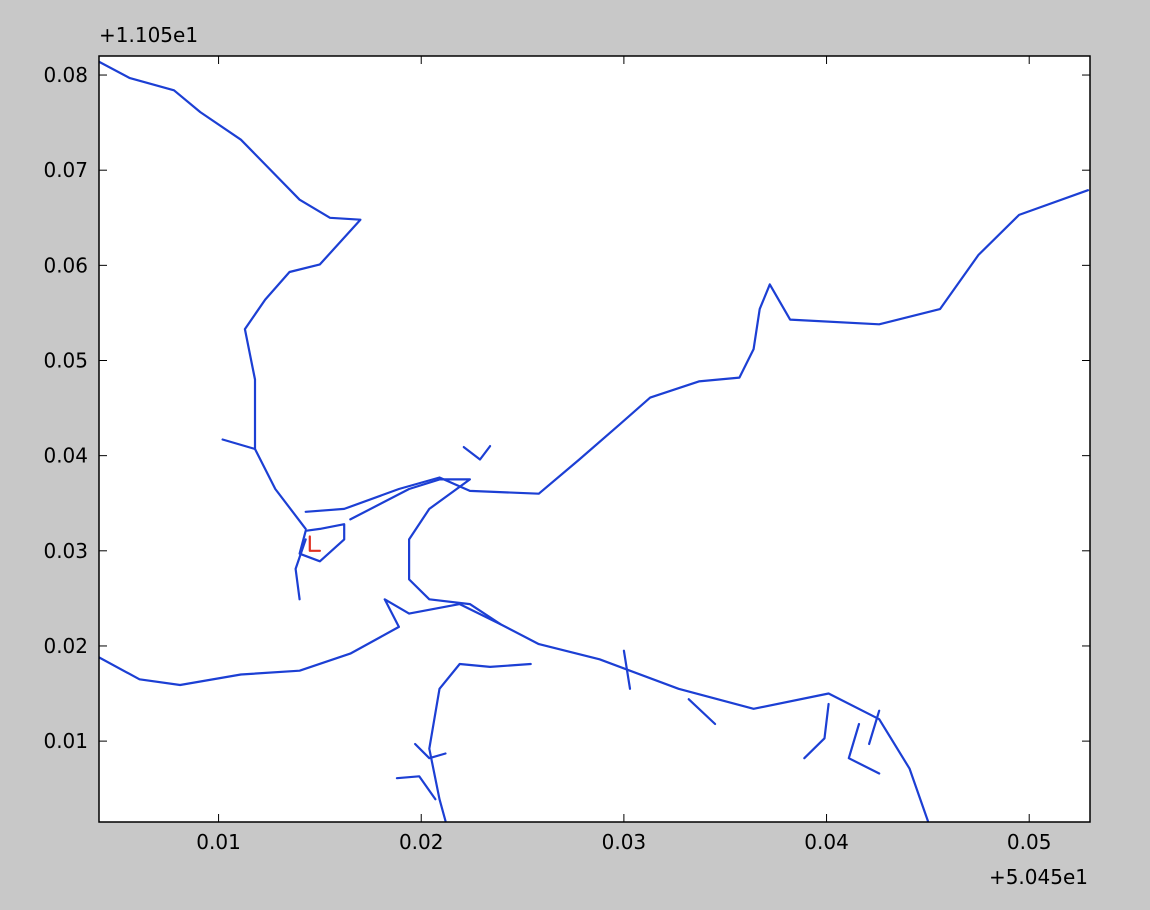 This screenshot has width=1150, height=910. I want to click on x-tick-label: 0.02, so click(421, 842).